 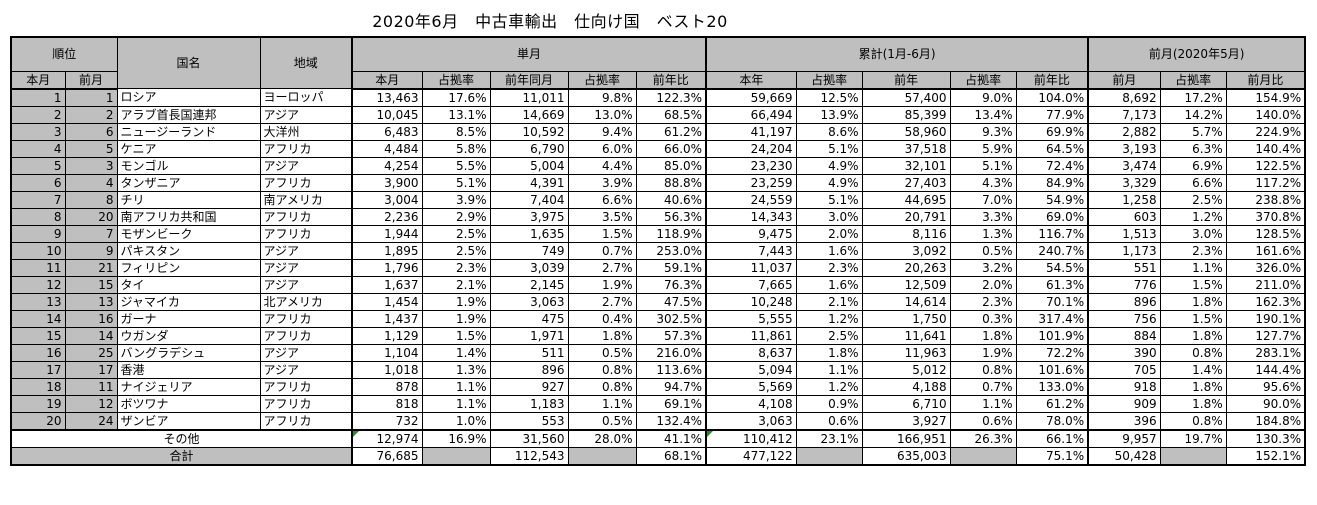 I want to click on rank-prev-cell: 25, so click(x=91, y=352).